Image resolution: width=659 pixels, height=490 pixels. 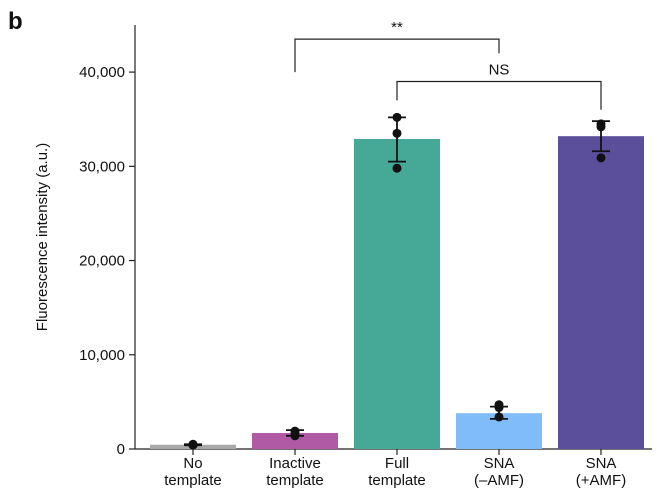 I want to click on x-tick-label: Inactive, so click(x=295, y=463).